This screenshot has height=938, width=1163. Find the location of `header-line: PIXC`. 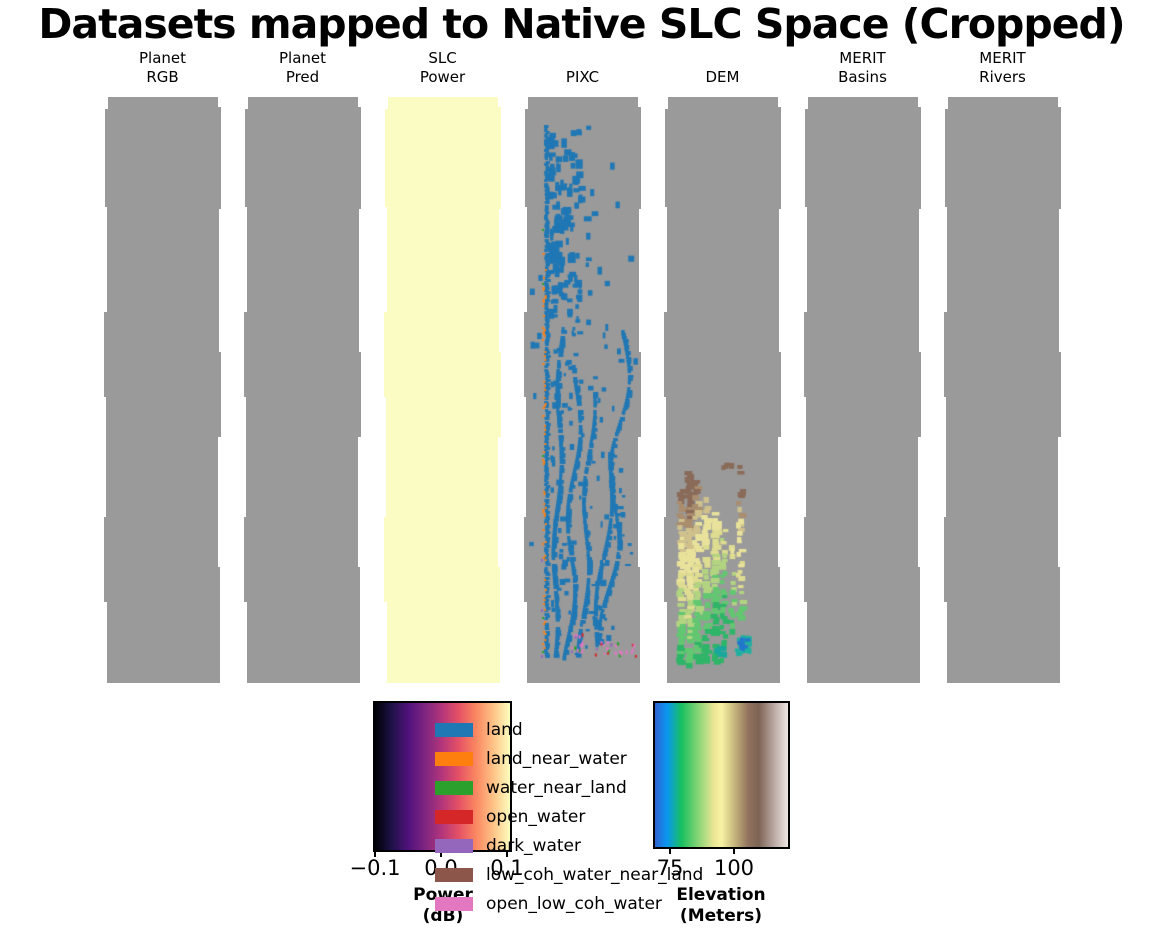

header-line: PIXC is located at coordinates (582, 77).